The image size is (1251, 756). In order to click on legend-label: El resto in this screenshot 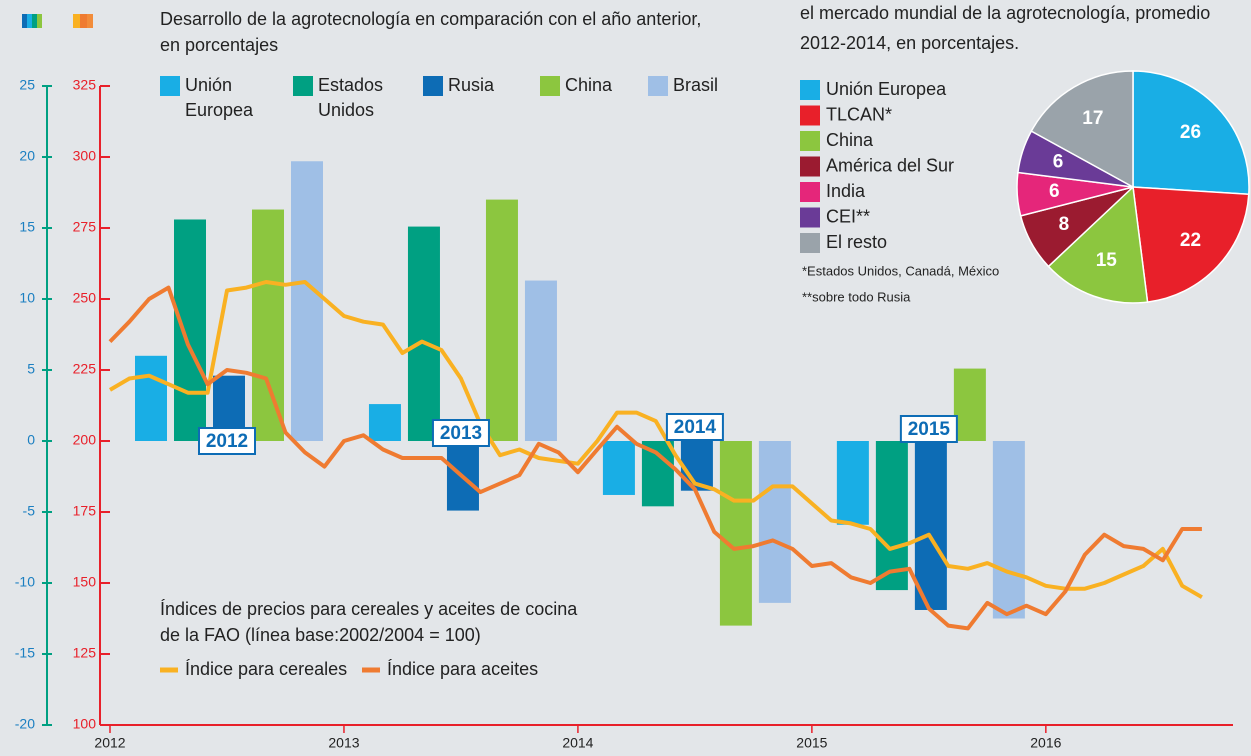, I will do `click(856, 242)`.